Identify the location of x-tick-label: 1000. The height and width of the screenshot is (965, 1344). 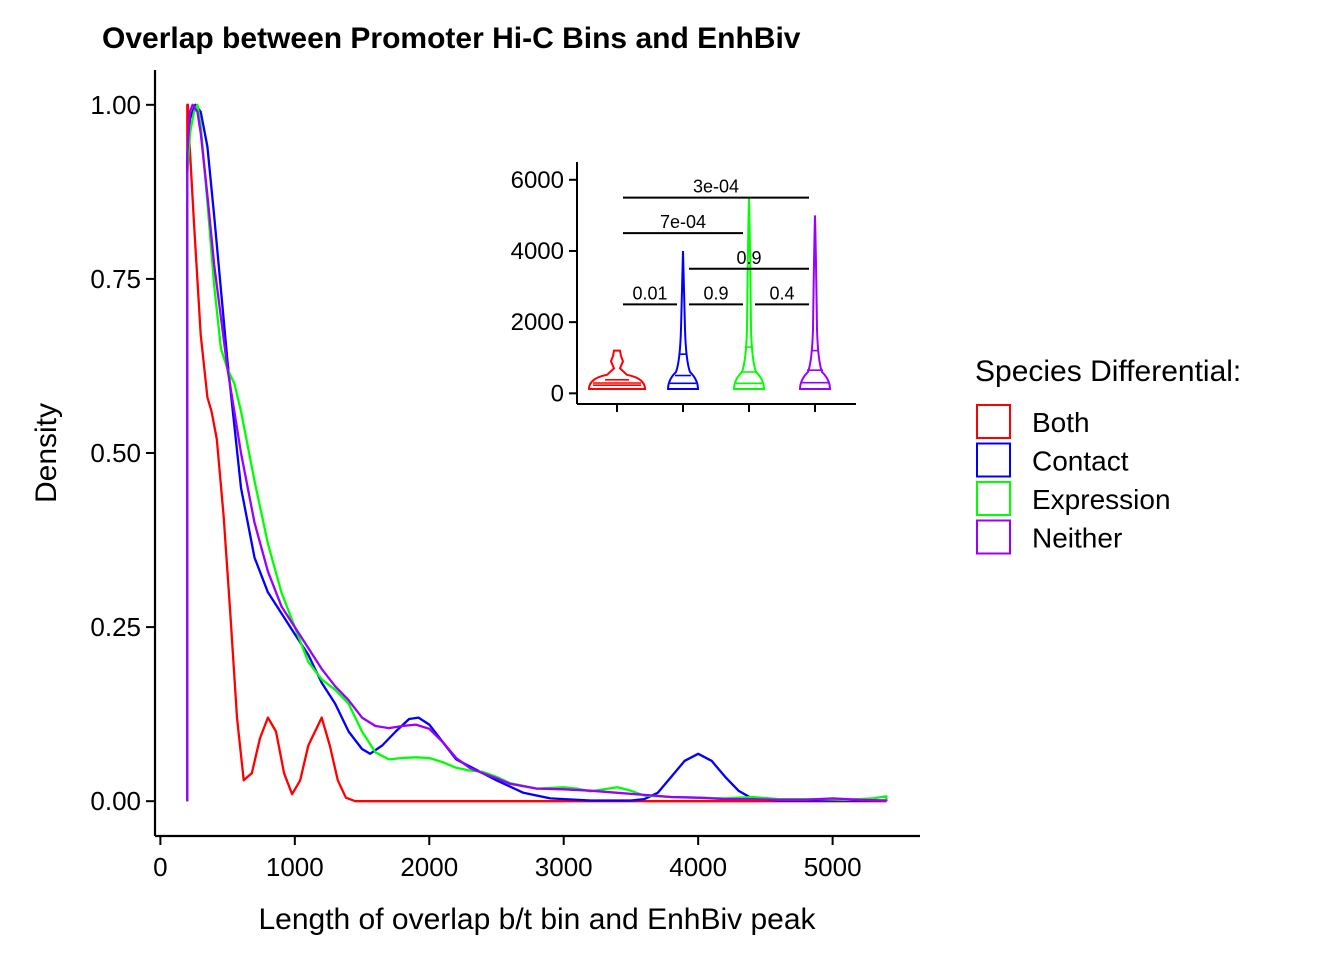
(295, 867).